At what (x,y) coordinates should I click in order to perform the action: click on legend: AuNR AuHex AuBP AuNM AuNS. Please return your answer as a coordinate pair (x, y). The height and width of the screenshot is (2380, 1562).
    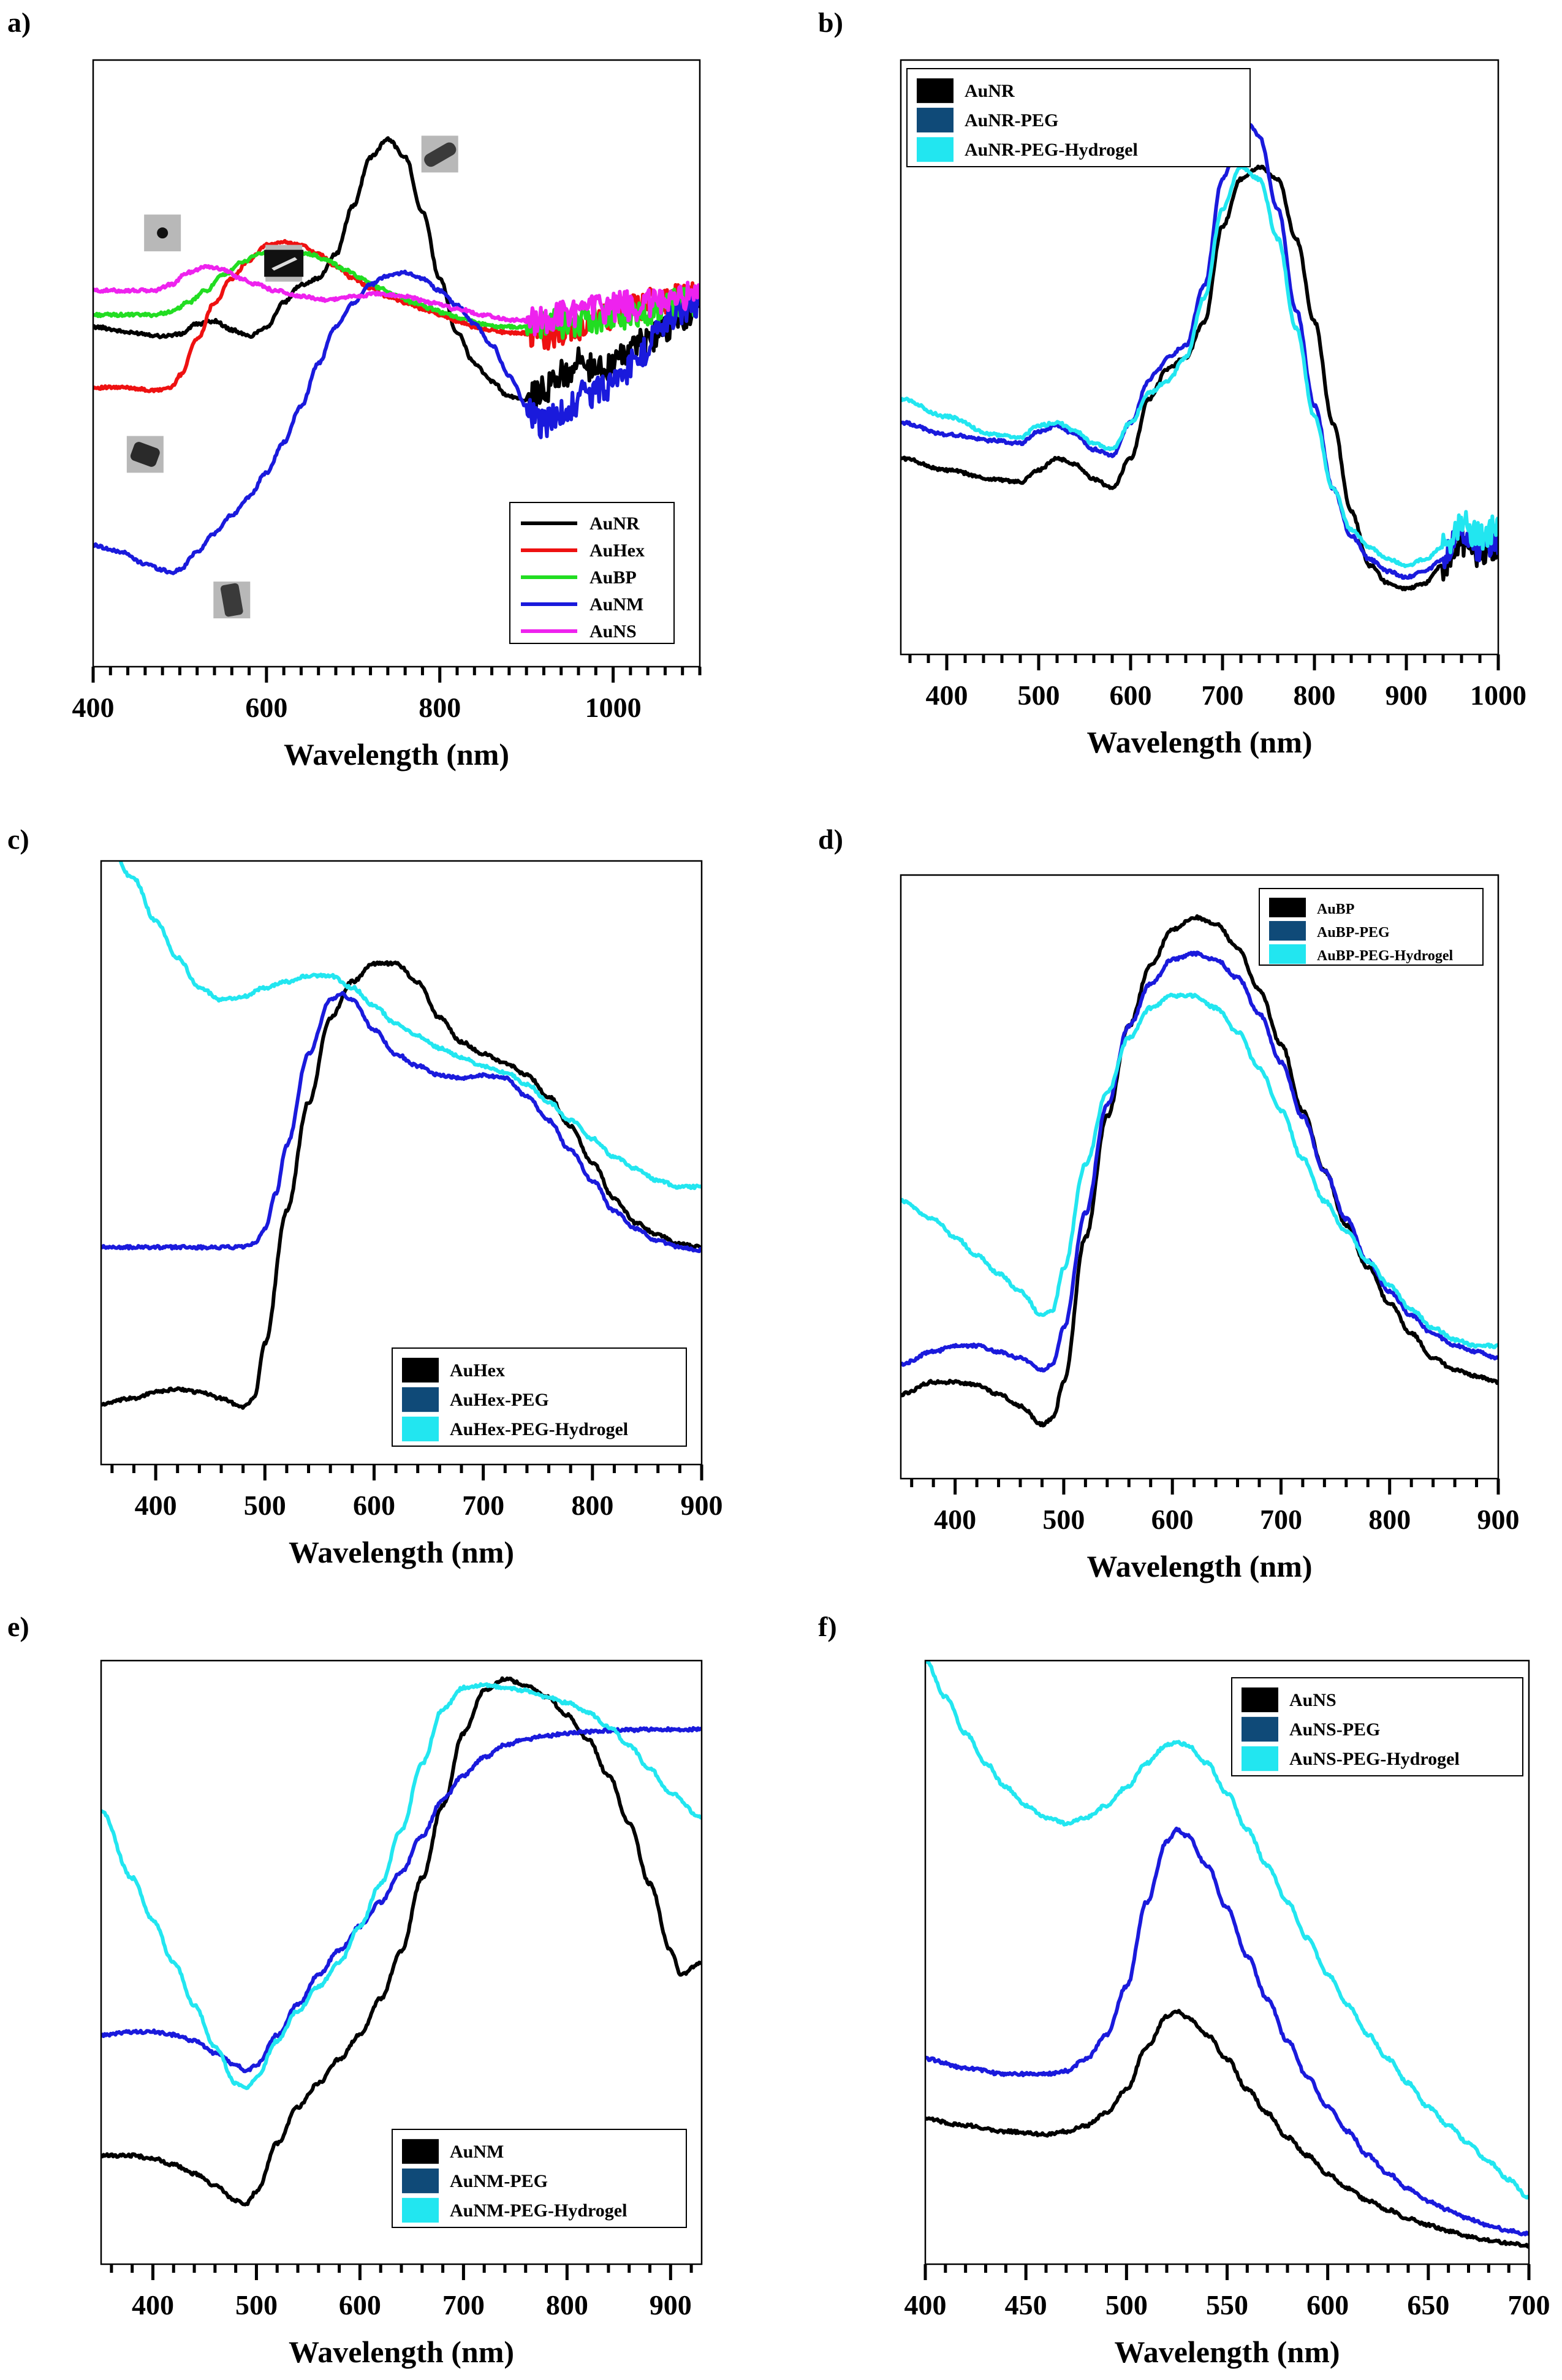
    Looking at the image, I should click on (592, 573).